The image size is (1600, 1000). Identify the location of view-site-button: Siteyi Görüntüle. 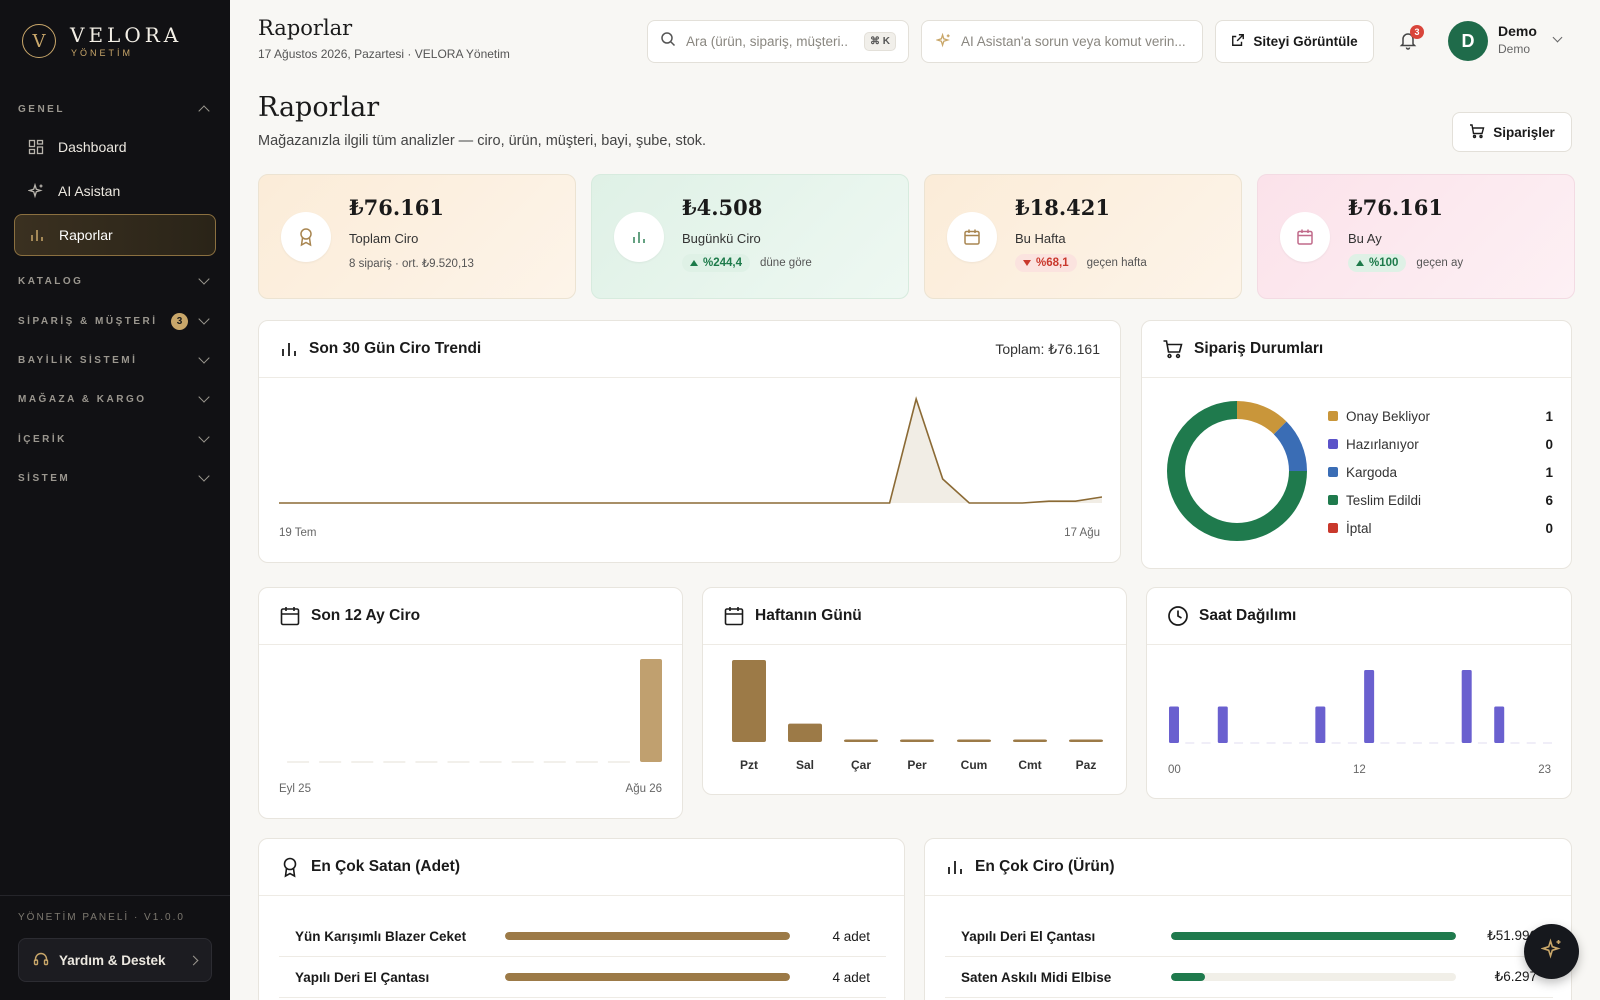
(1294, 41).